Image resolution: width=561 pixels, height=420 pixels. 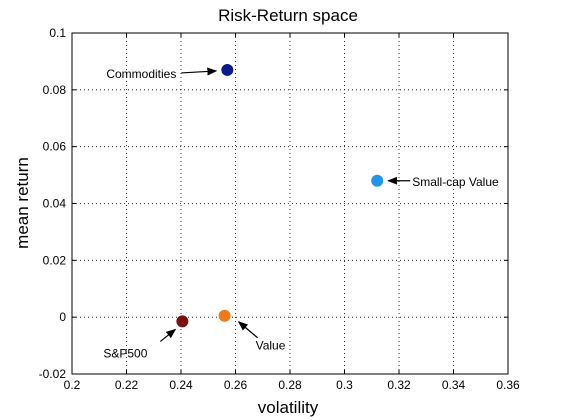 What do you see at coordinates (127, 385) in the screenshot?
I see `x-tick-label: 0.22` at bounding box center [127, 385].